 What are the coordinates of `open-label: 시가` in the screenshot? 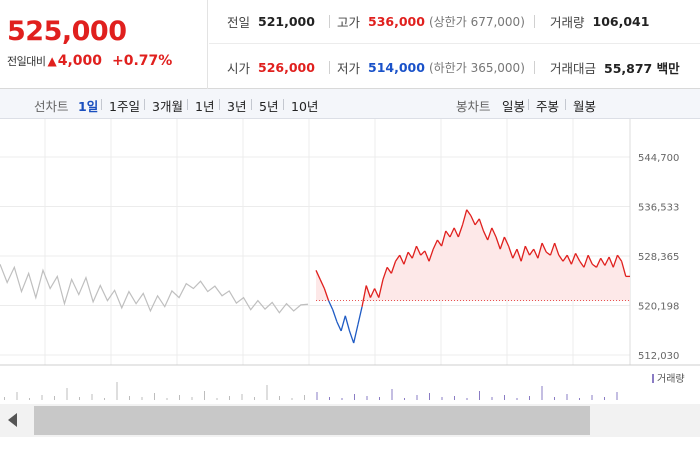 It's located at (239, 68).